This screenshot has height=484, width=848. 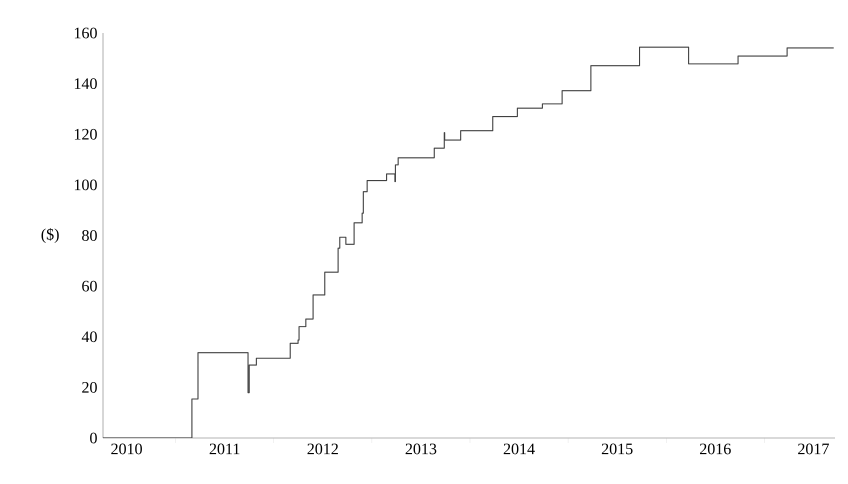 What do you see at coordinates (85, 84) in the screenshot?
I see `y-tick-label: 140` at bounding box center [85, 84].